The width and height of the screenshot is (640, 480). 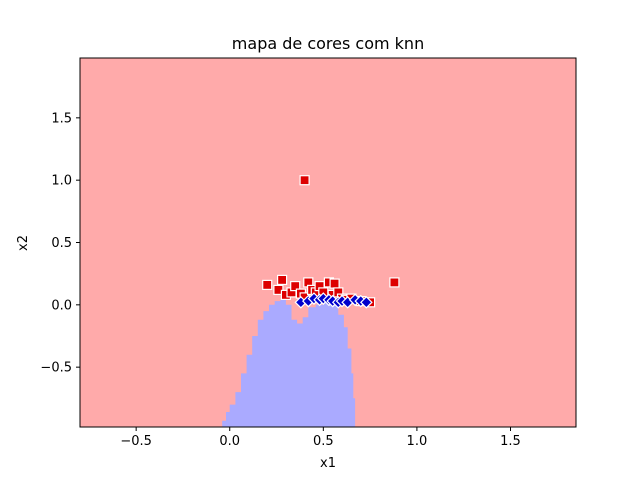 I want to click on x-tick-label: −0.5, so click(x=136, y=441).